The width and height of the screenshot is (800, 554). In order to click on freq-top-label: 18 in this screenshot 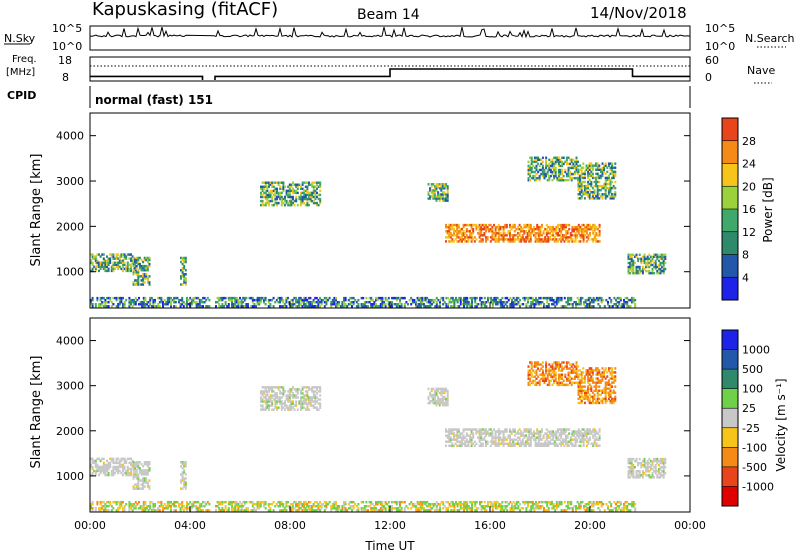, I will do `click(65, 60)`.